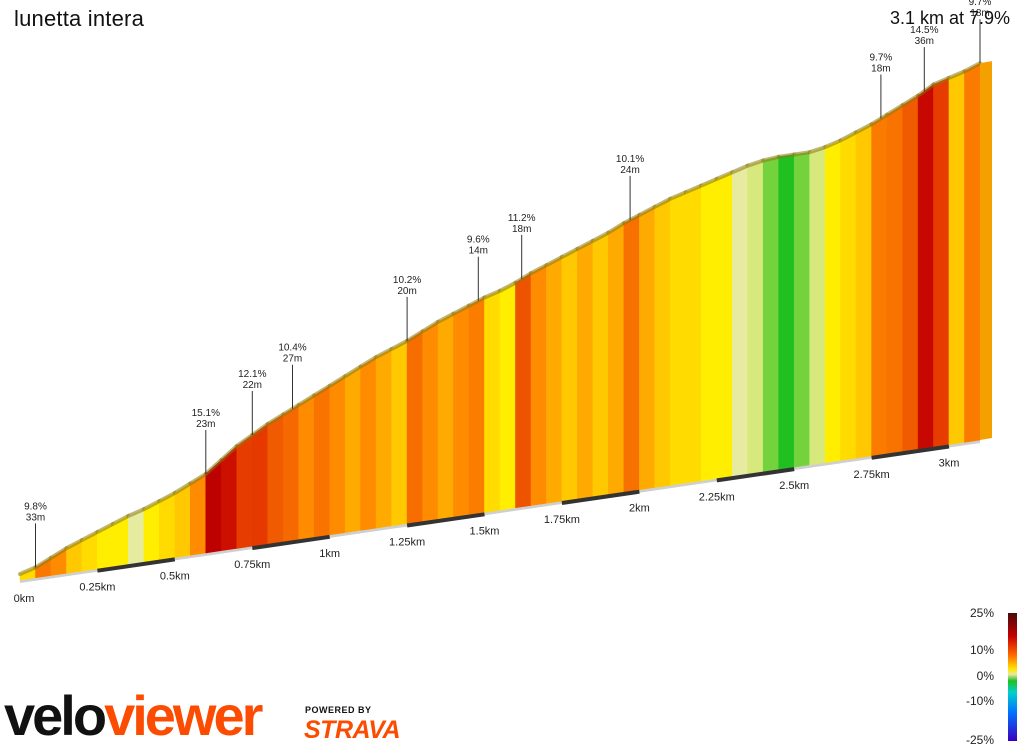 The width and height of the screenshot is (1024, 750). What do you see at coordinates (329, 554) in the screenshot?
I see `x-tick-label: 1km` at bounding box center [329, 554].